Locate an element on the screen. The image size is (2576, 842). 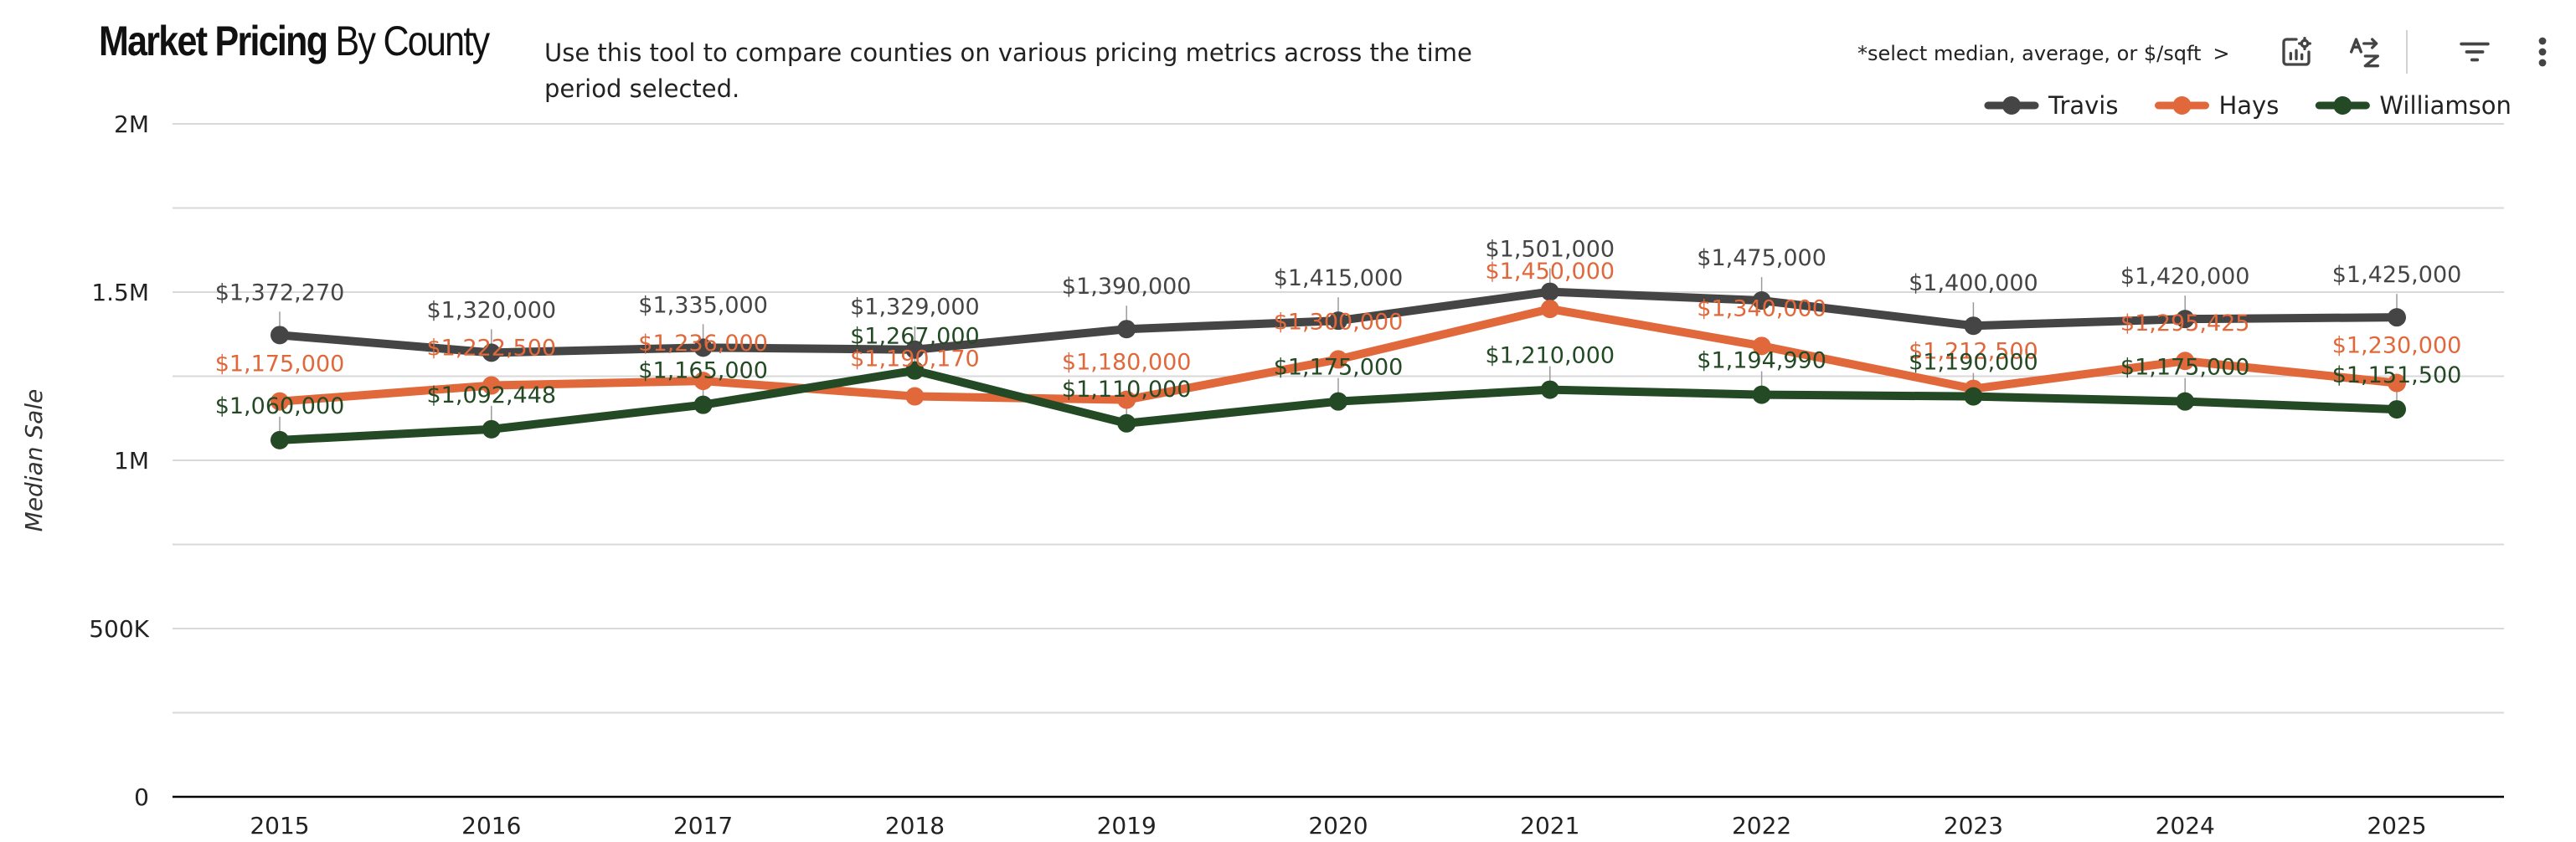
more-button is located at coordinates (2542, 52).